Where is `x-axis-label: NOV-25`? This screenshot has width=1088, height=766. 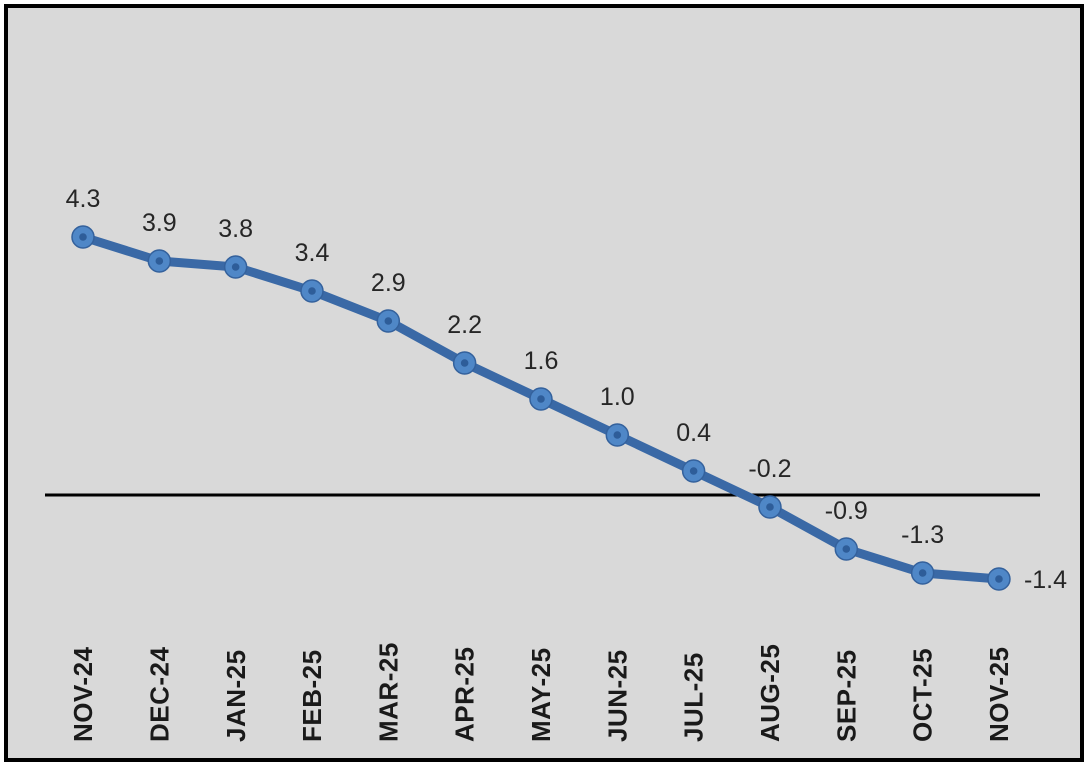 x-axis-label: NOV-25 is located at coordinates (999, 695).